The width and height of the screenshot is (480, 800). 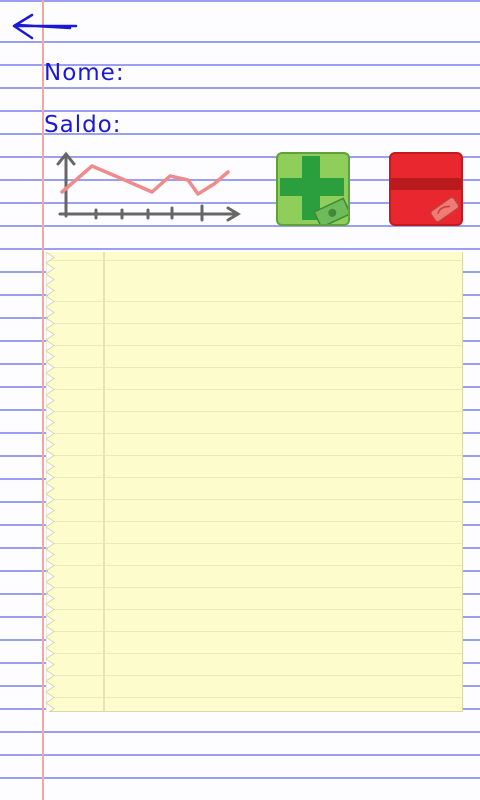 I want to click on notebook-margin-line, so click(x=43, y=400).